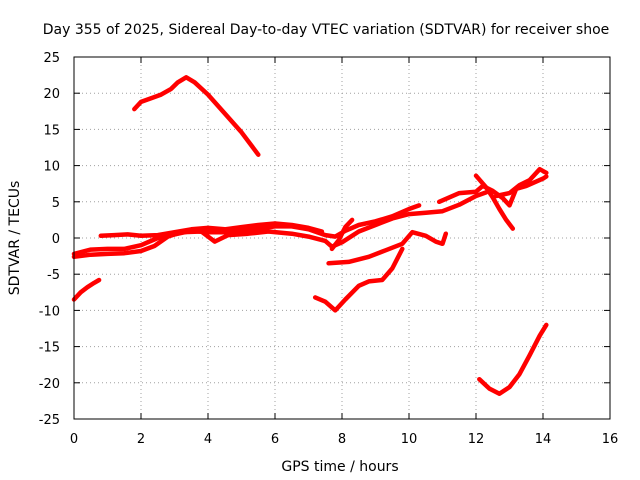 Image resolution: width=640 pixels, height=480 pixels. What do you see at coordinates (543, 439) in the screenshot?
I see `x-tick-label: 14` at bounding box center [543, 439].